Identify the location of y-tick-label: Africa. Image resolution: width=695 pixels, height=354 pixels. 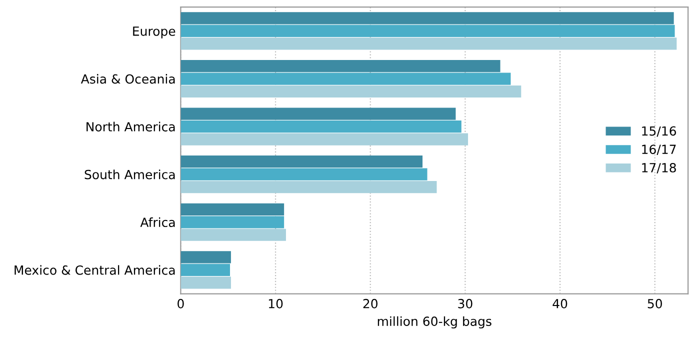
(157, 222).